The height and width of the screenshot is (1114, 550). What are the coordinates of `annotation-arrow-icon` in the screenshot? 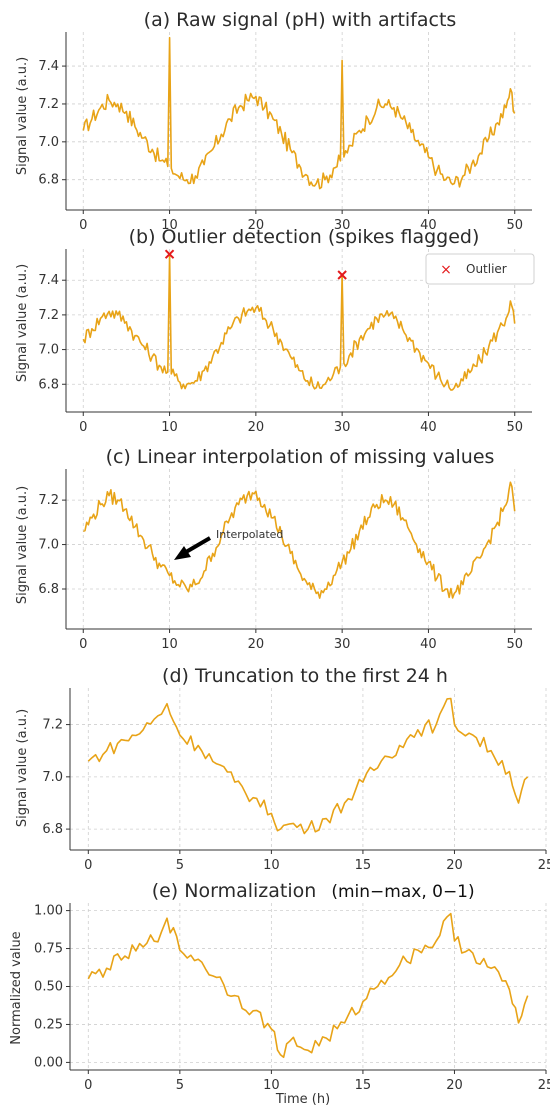 It's located at (182, 553).